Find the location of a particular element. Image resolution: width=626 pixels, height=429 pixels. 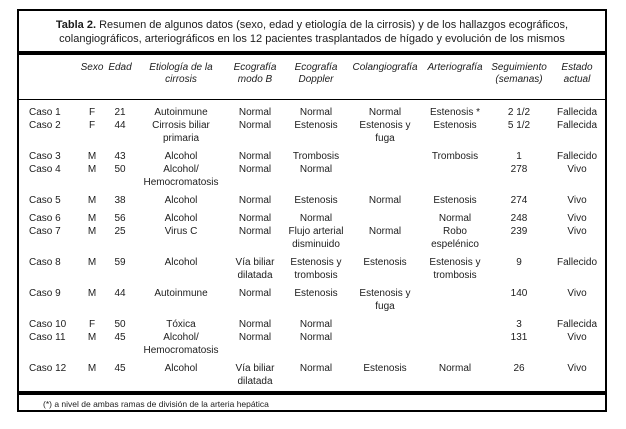

cell-edad: 50 is located at coordinates (120, 169).